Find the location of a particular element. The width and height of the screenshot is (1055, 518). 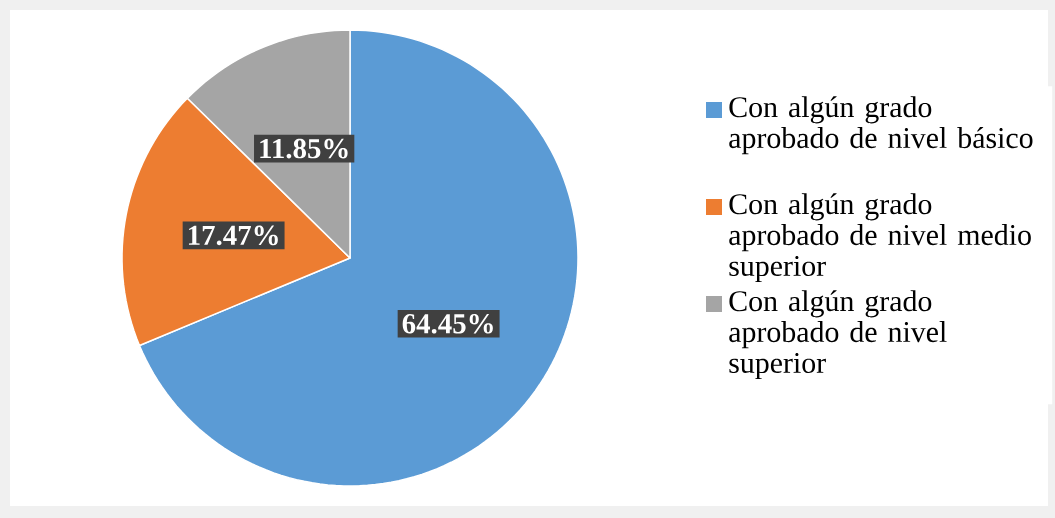

legend-label: Con algún grado aprobado de nivel medio superior is located at coordinates (880, 238).